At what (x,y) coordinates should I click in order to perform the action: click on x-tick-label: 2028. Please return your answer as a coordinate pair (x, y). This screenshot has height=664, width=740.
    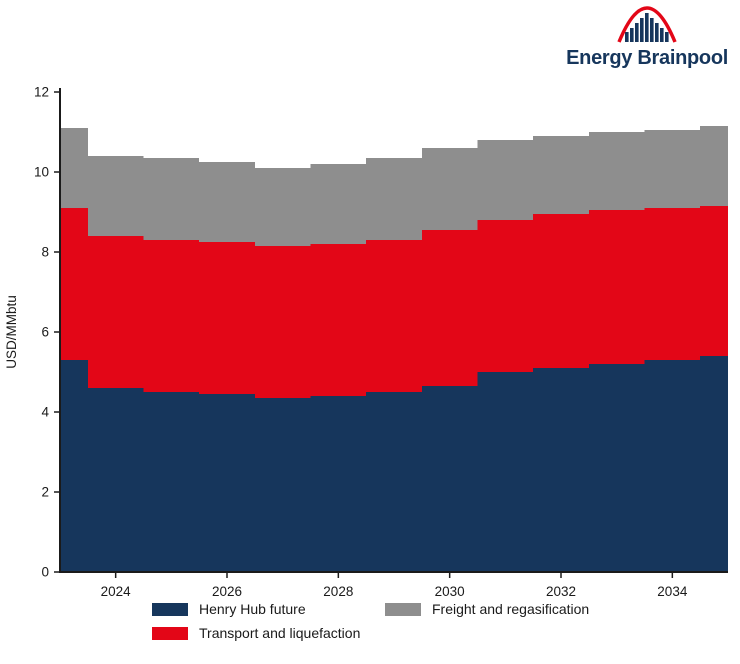
    Looking at the image, I should click on (338, 591).